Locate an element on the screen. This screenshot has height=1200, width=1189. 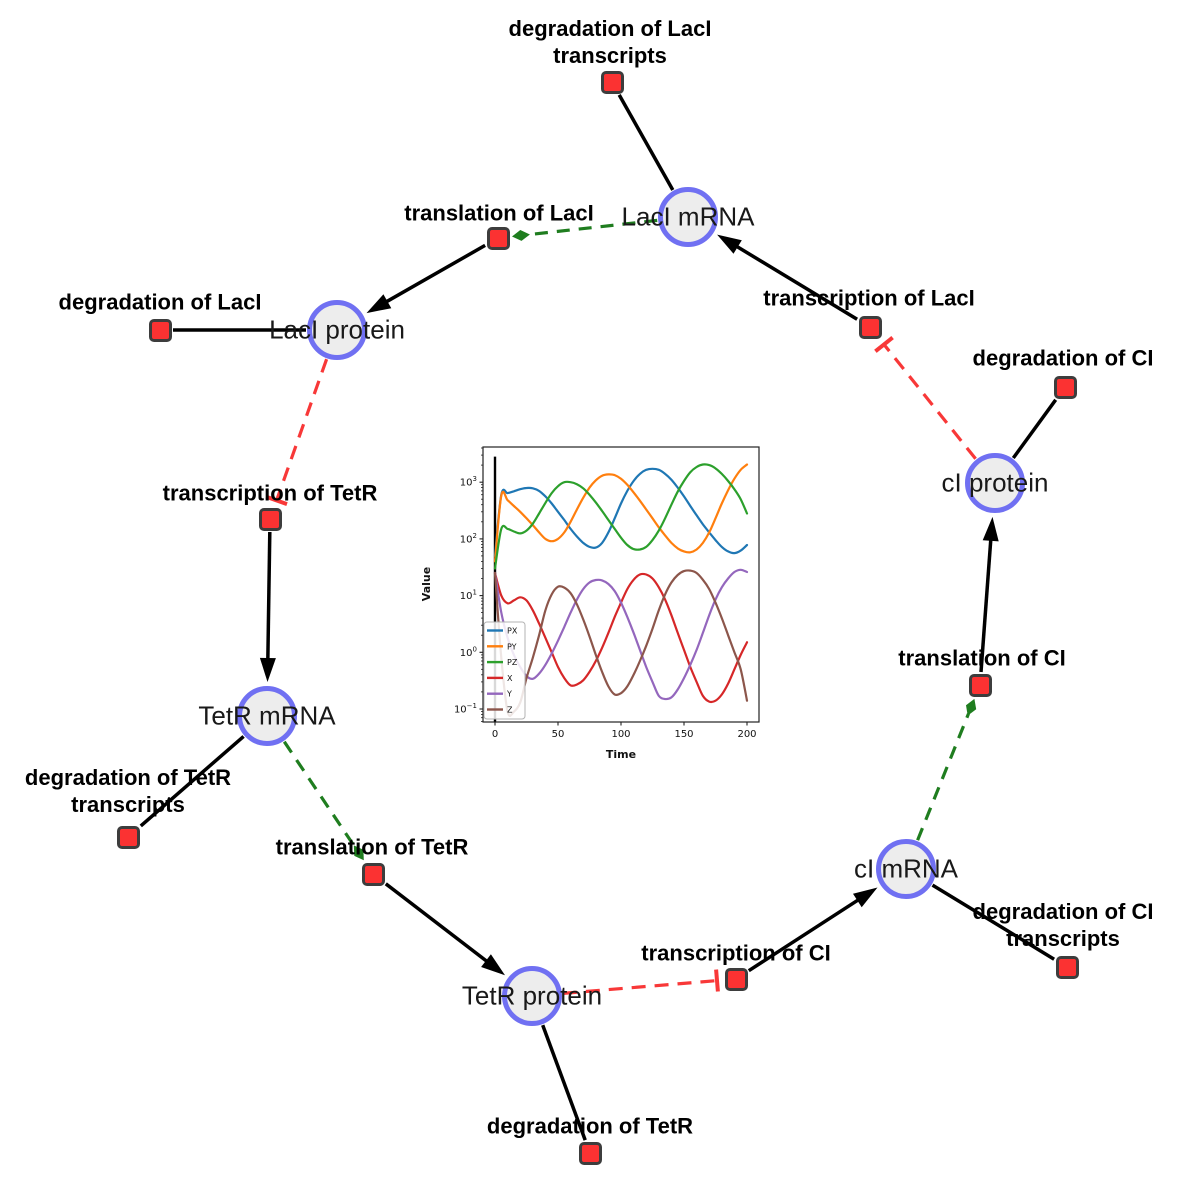
y-tick-label: 10³ is located at coordinates (468, 482).